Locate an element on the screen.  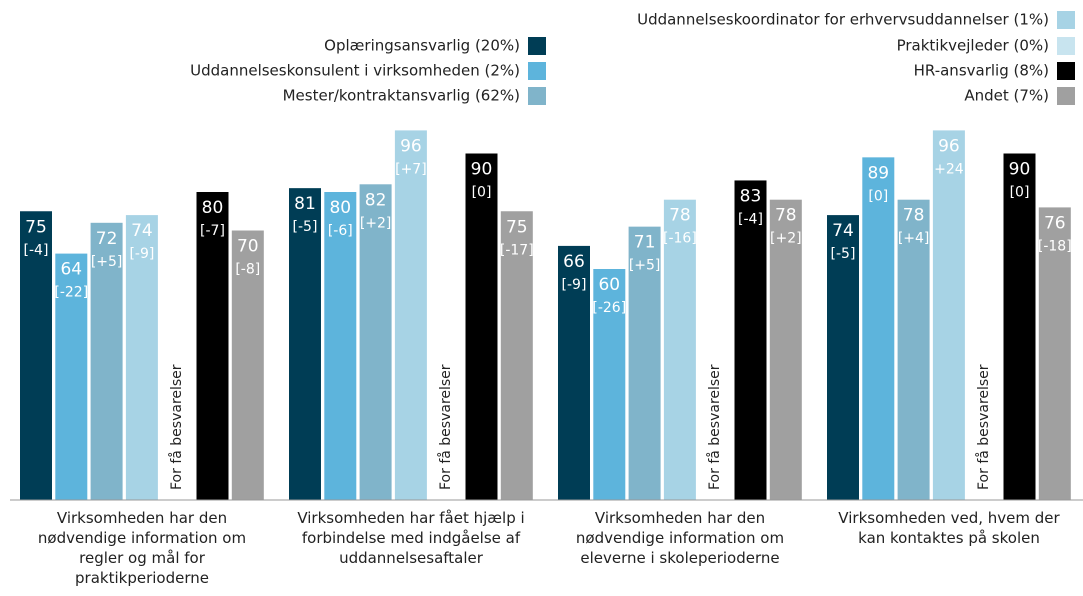
change-label: [-7] is located at coordinates (212, 231).